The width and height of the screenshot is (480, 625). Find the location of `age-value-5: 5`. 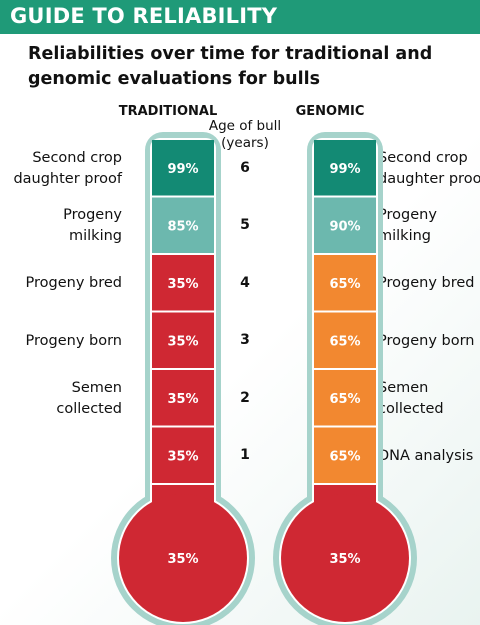

age-value-5: 5 is located at coordinates (245, 225).